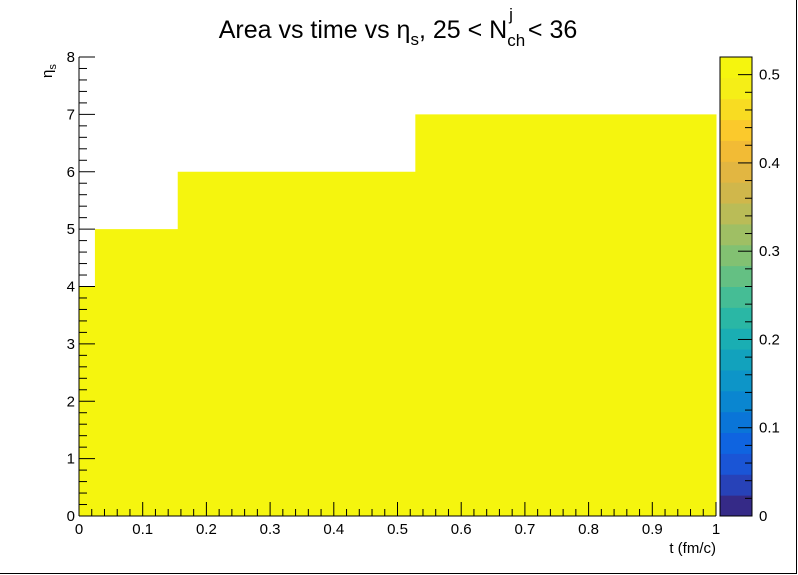 This screenshot has height=575, width=798. Describe the element at coordinates (71, 401) in the screenshot. I see `y-tick-label: 2` at that location.